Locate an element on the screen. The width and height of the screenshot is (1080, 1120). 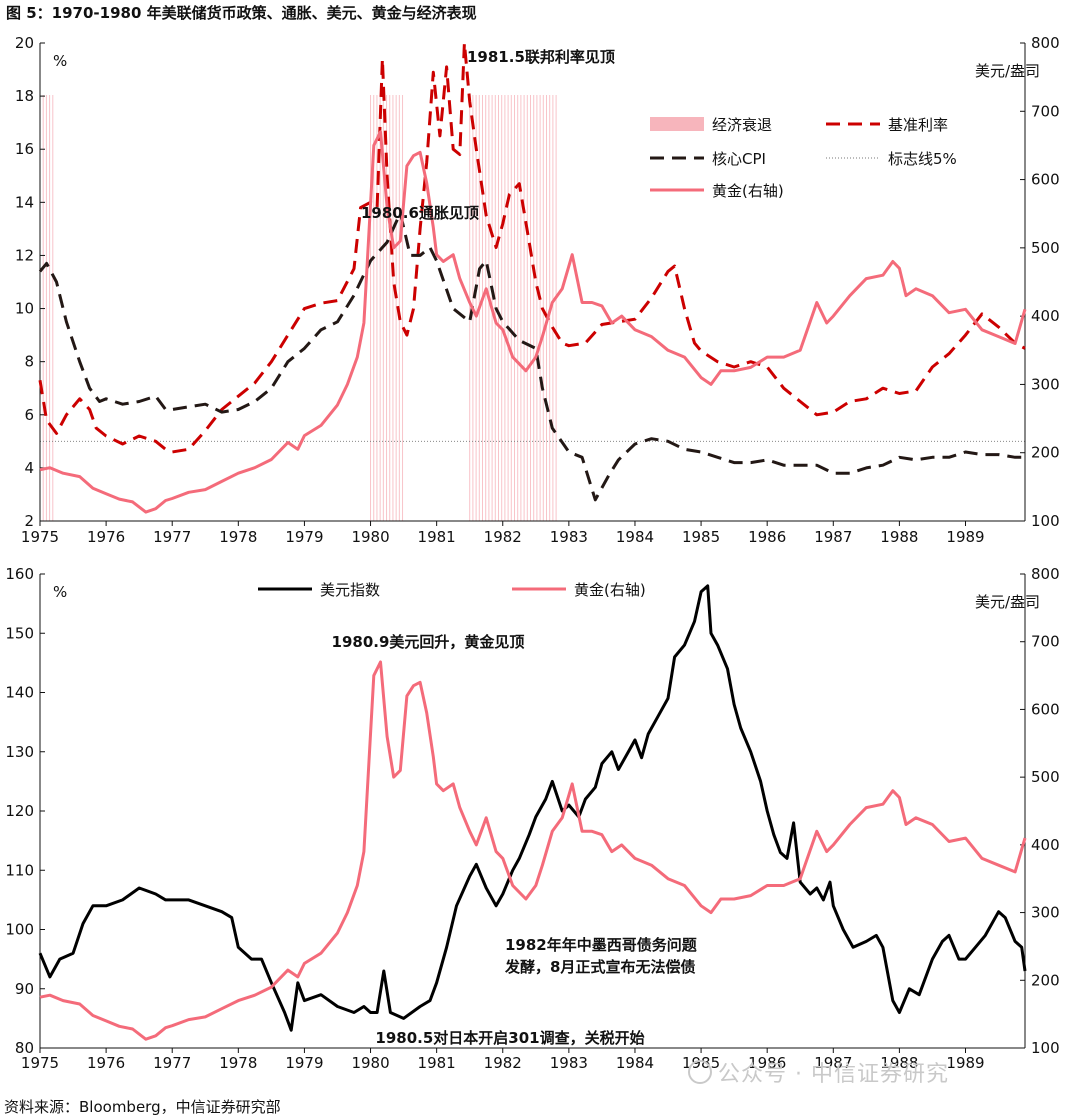
legend-label: 核心CPI is located at coordinates (739, 159).